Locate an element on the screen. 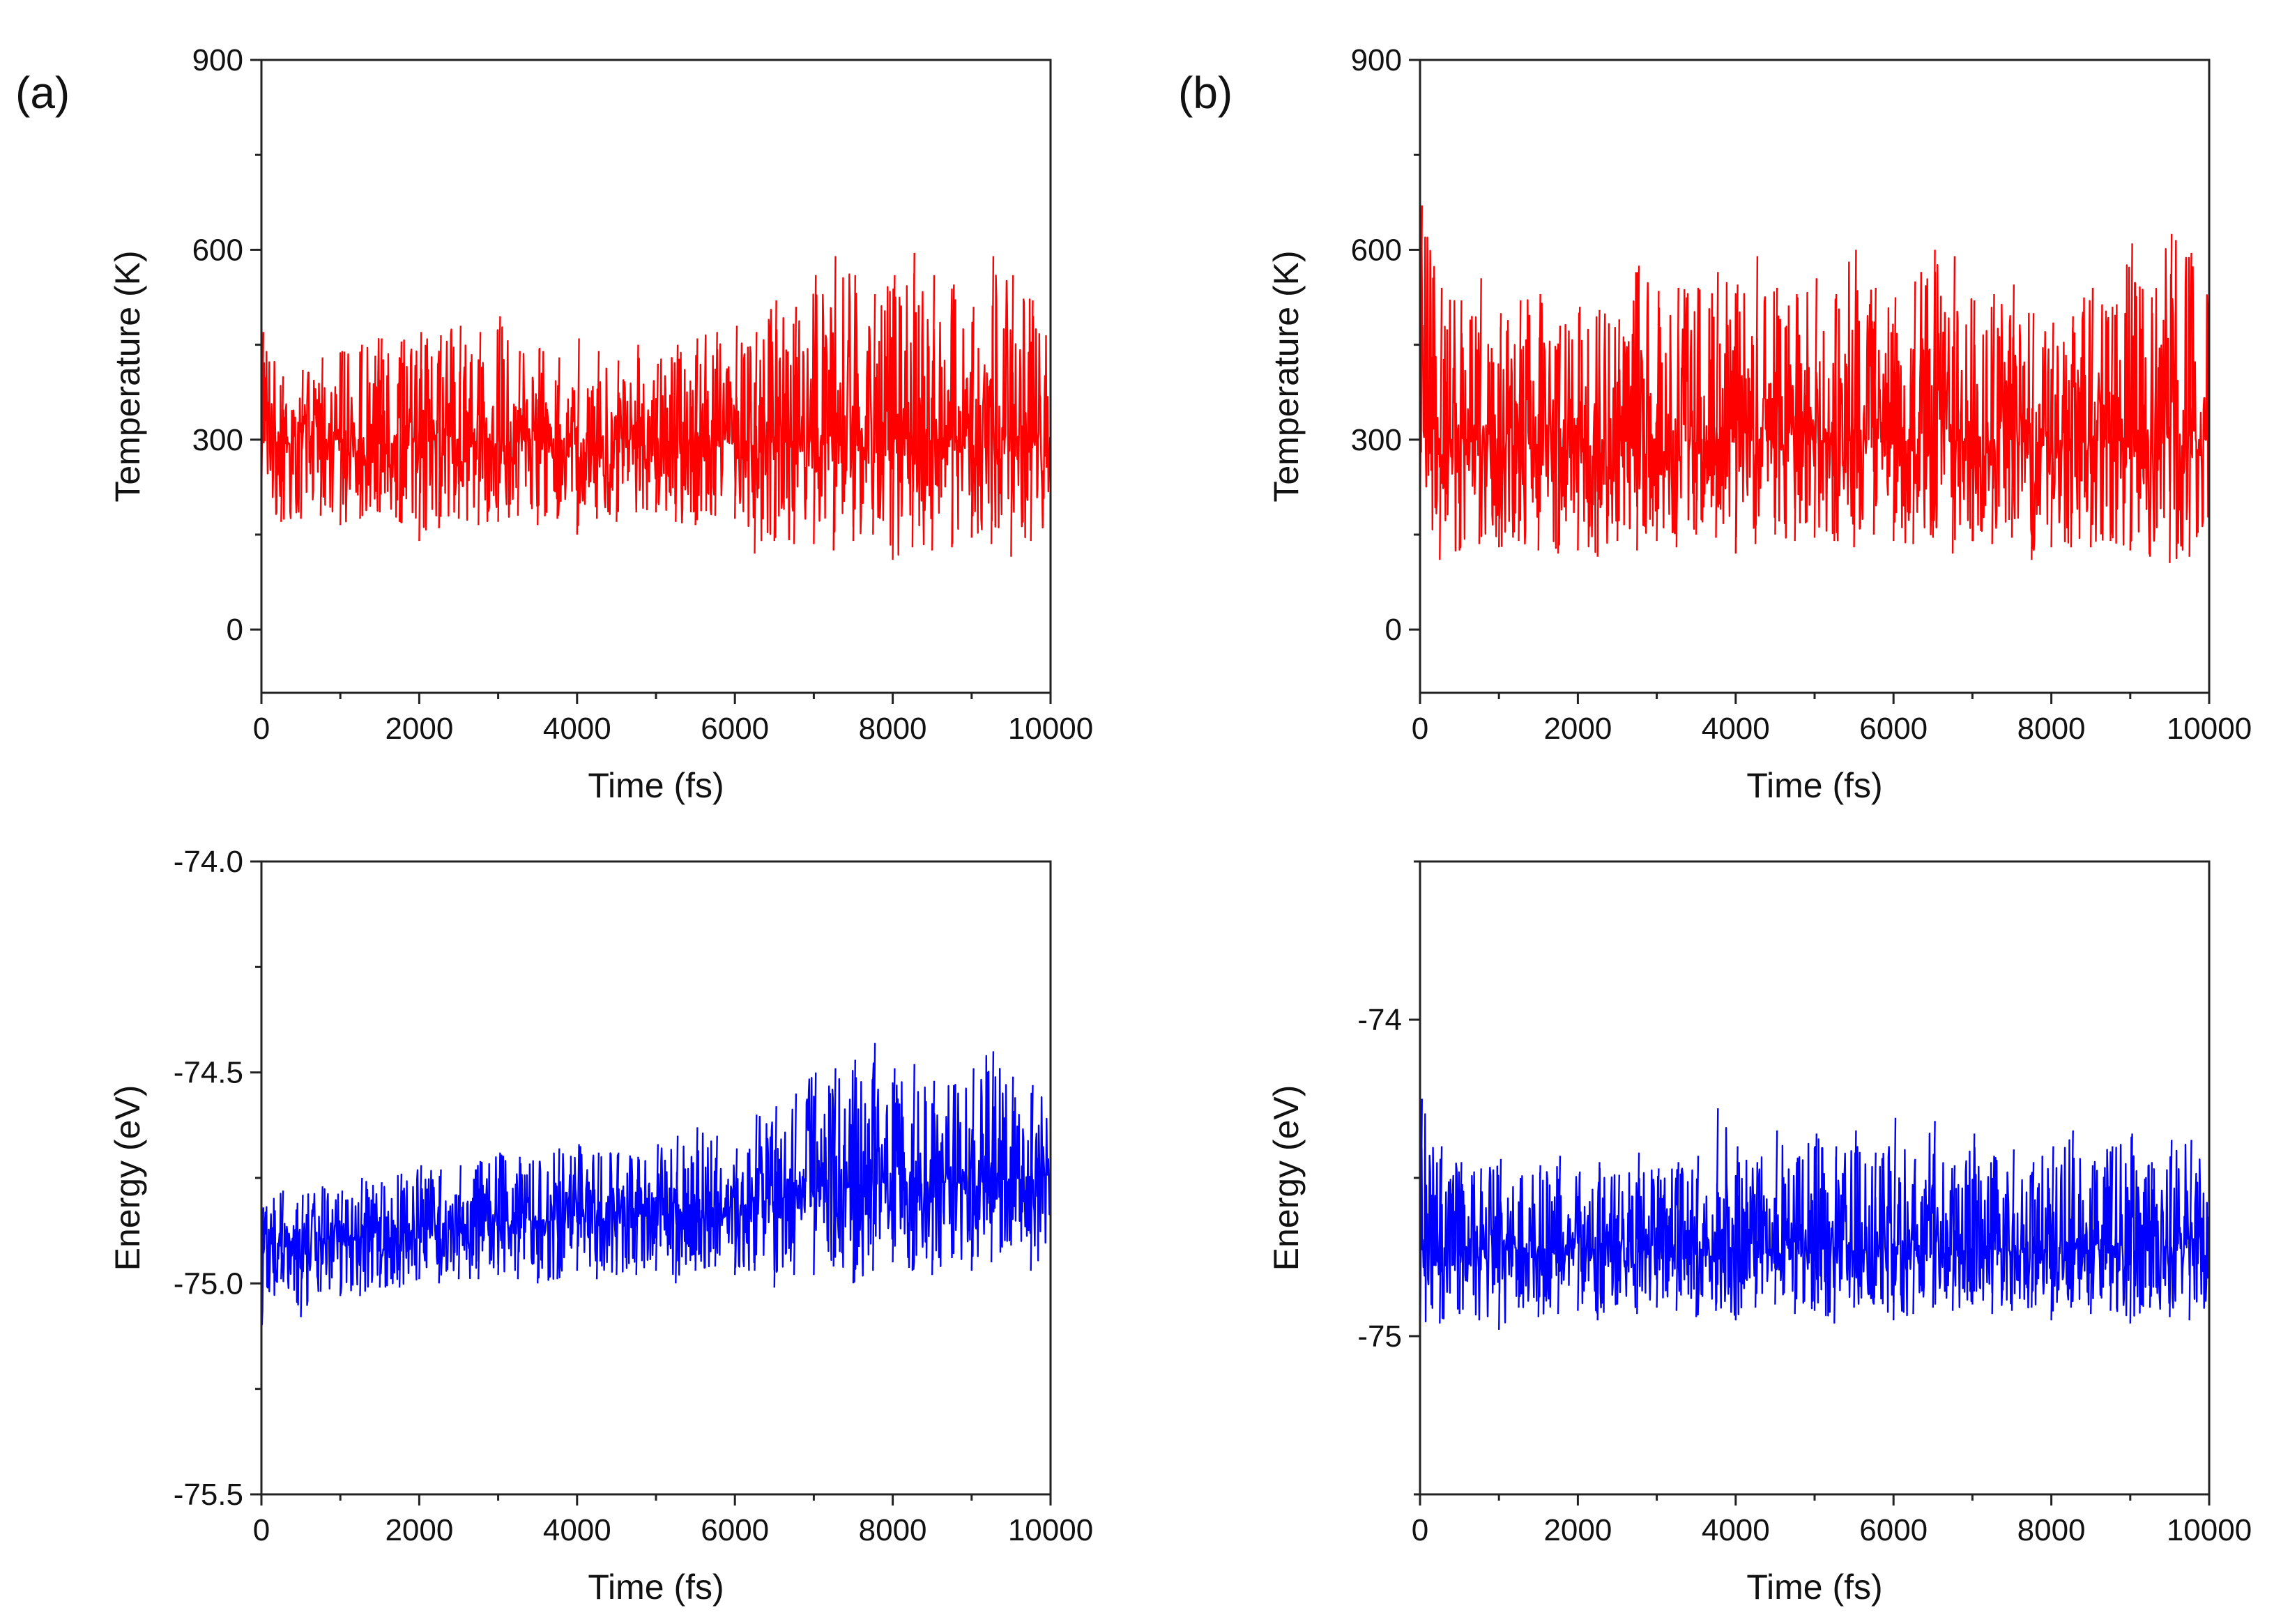 The height and width of the screenshot is (1624, 2274). series-line-b-temperature is located at coordinates (1814, 384).